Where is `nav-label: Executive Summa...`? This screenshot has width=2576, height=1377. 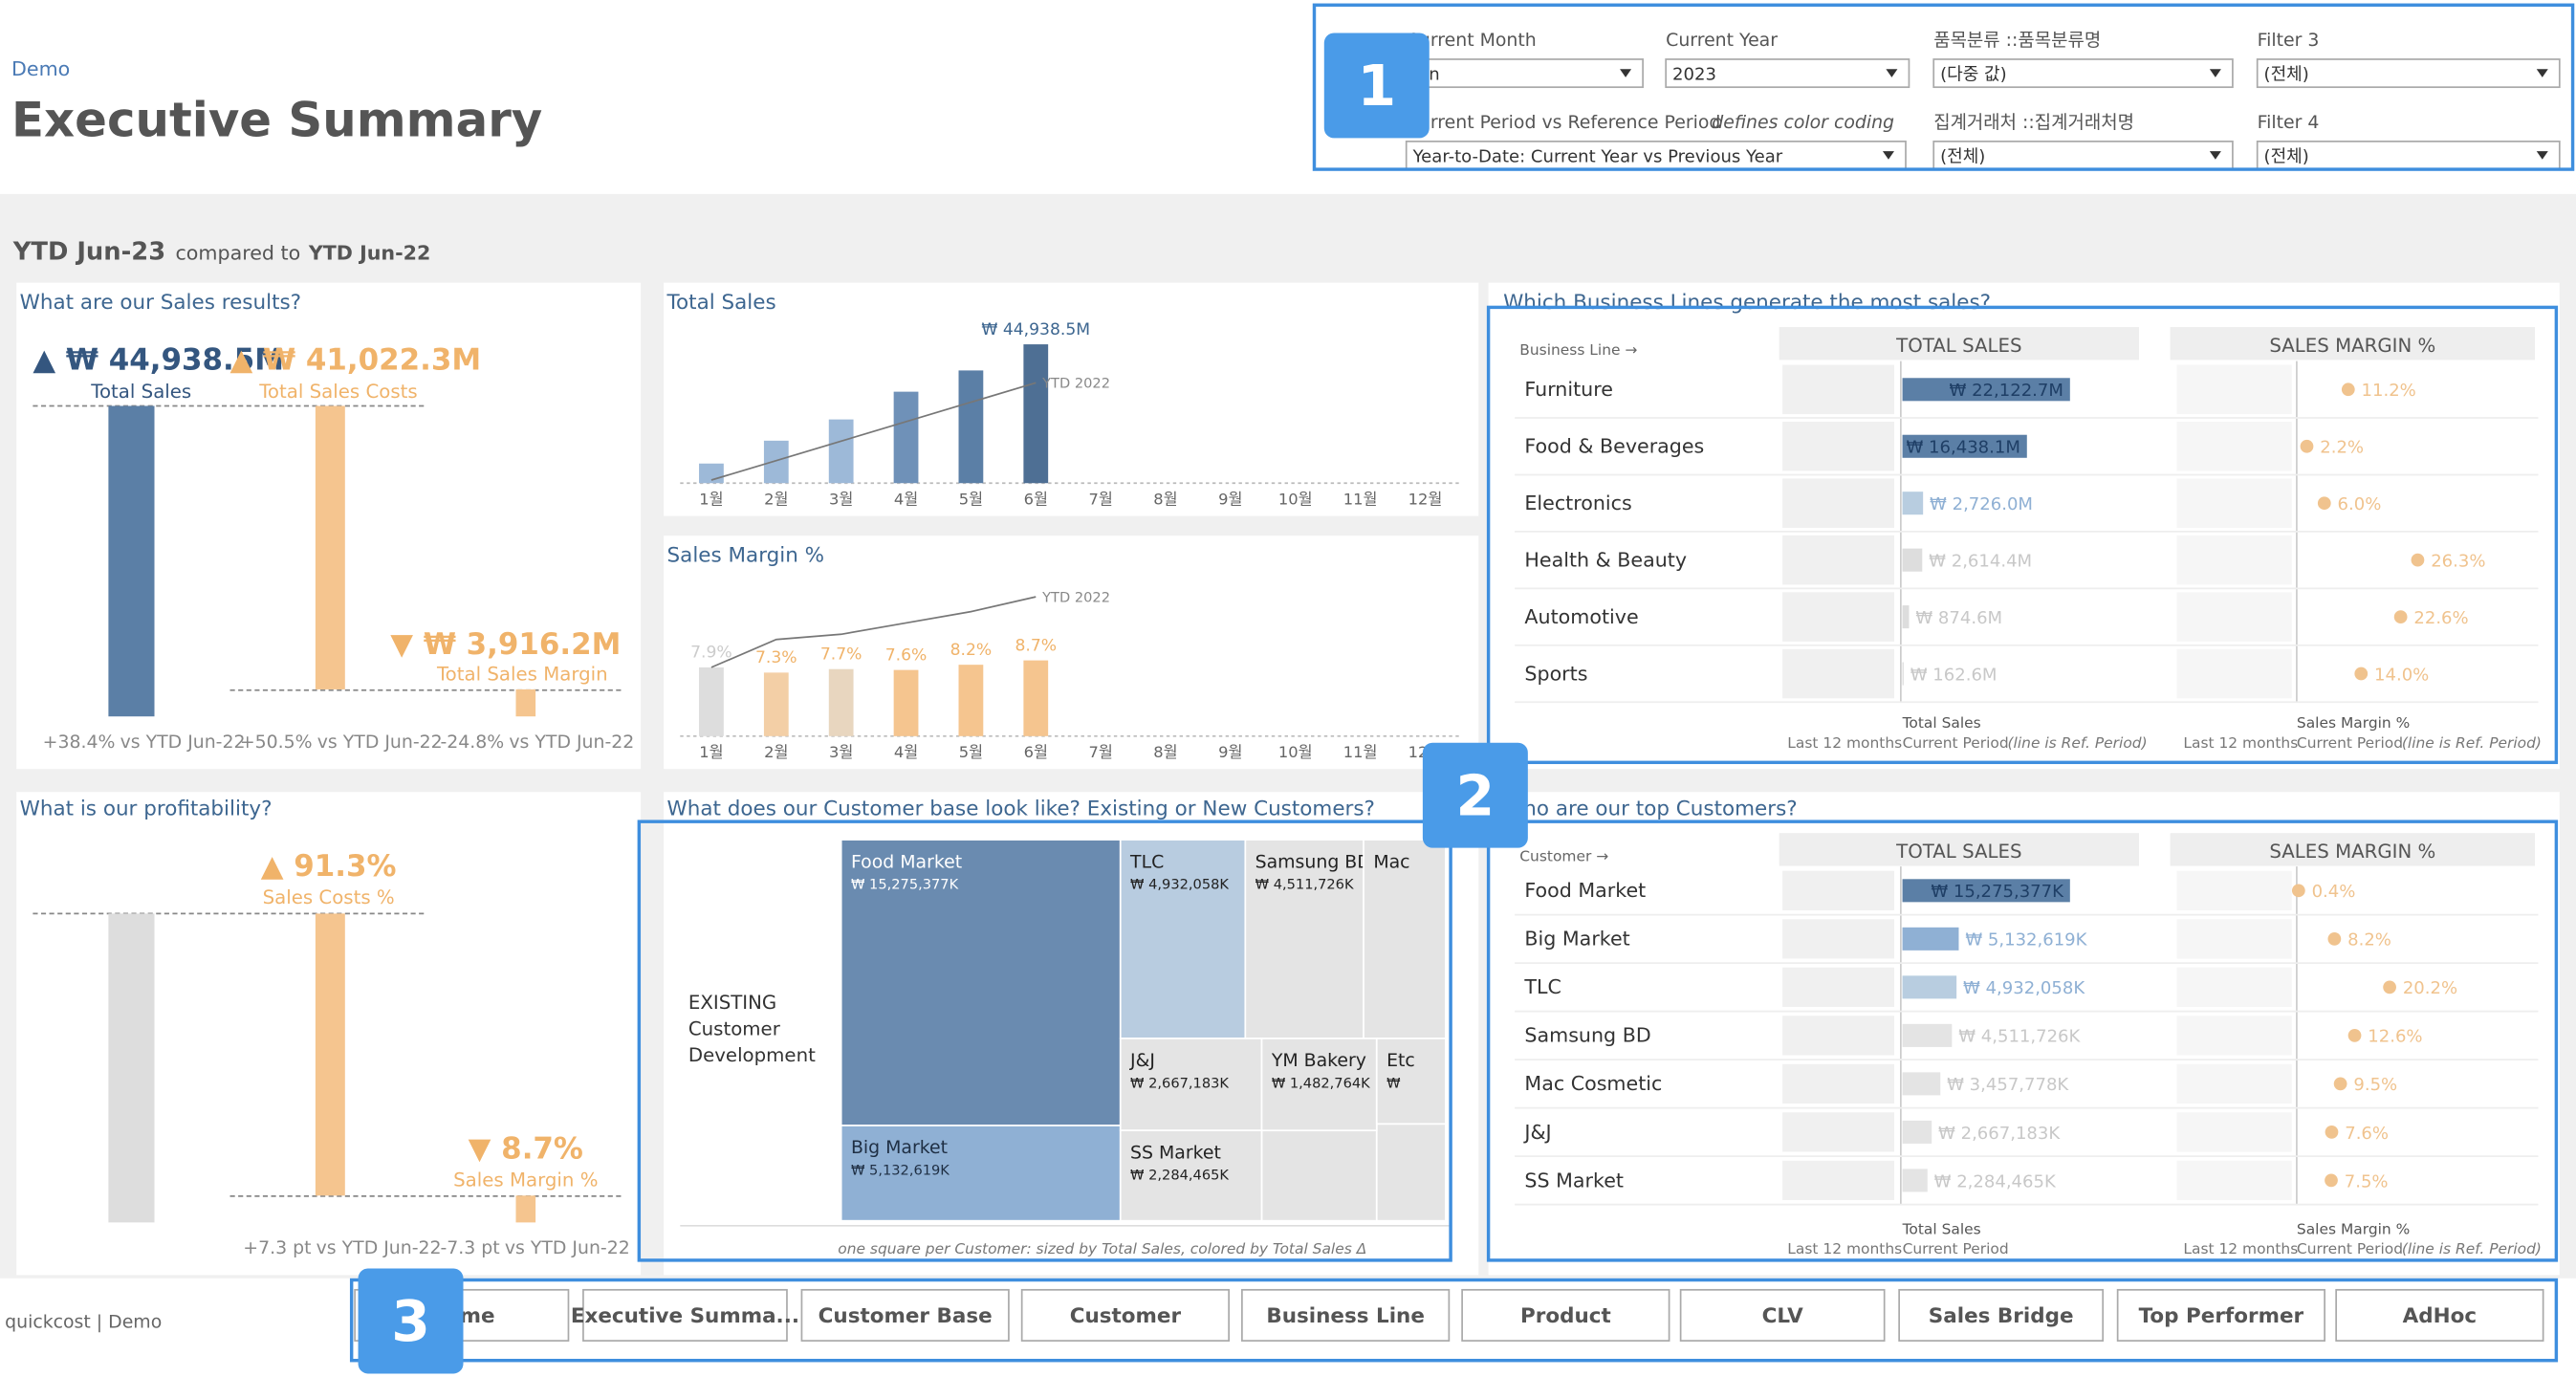
nav-label: Executive Summa... is located at coordinates (685, 1316).